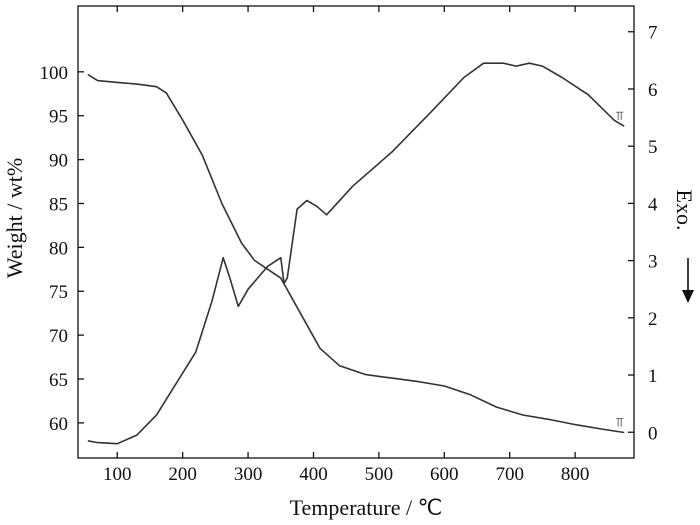 This screenshot has height=525, width=700. What do you see at coordinates (58, 204) in the screenshot?
I see `left-y-tick-label: 85` at bounding box center [58, 204].